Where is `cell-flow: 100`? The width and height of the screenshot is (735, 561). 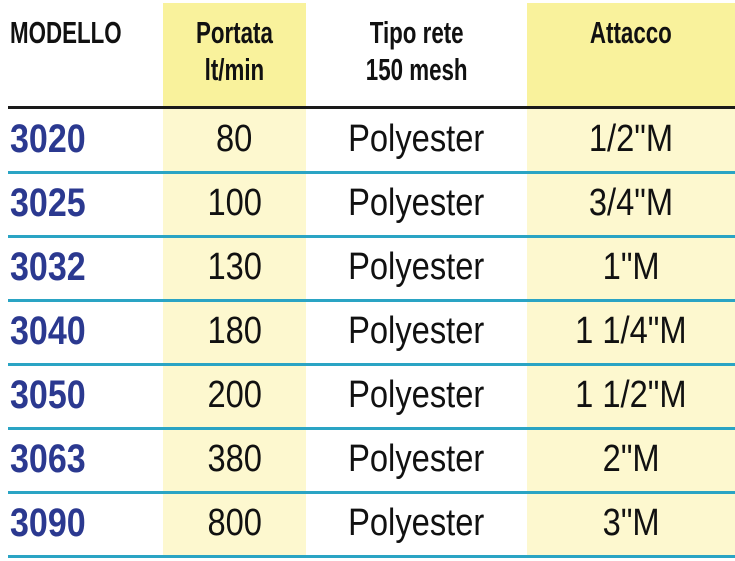 cell-flow: 100 is located at coordinates (234, 202).